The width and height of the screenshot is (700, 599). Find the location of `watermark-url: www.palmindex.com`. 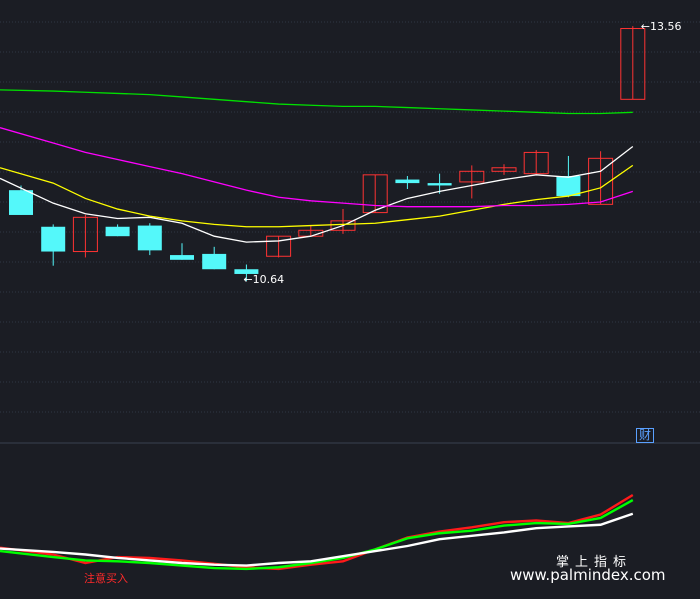

watermark-url: www.palmindex.com is located at coordinates (588, 575).